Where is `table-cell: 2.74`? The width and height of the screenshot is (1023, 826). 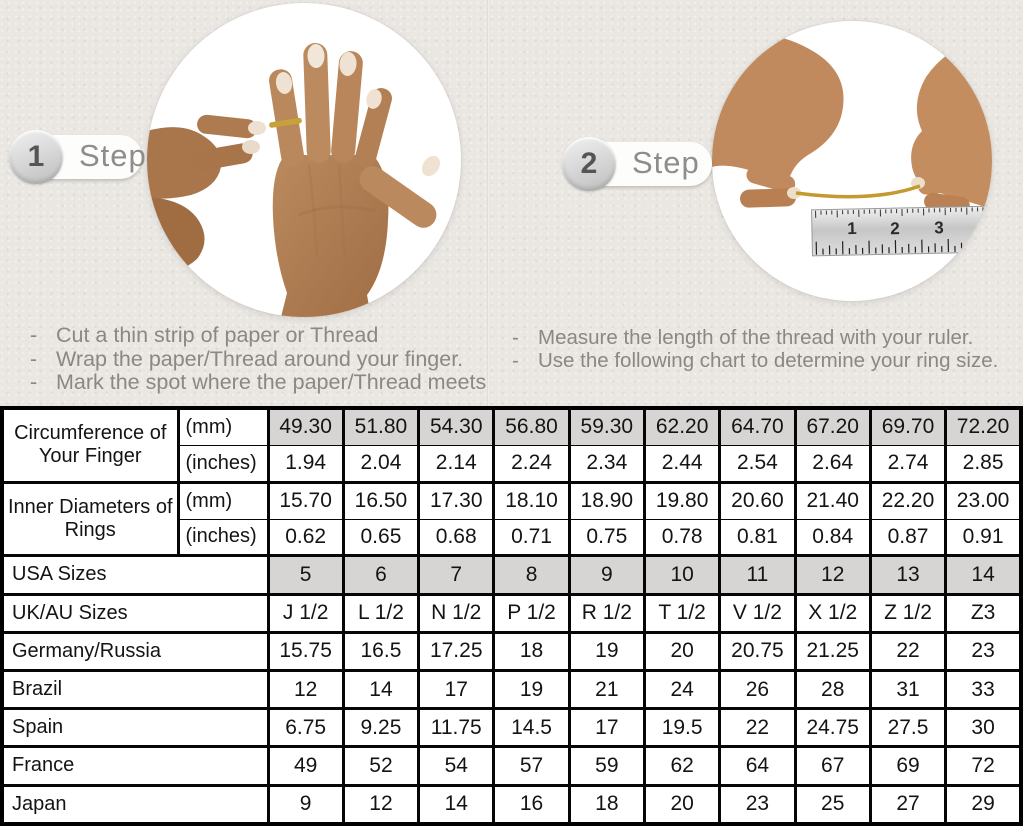
table-cell: 2.74 is located at coordinates (908, 464).